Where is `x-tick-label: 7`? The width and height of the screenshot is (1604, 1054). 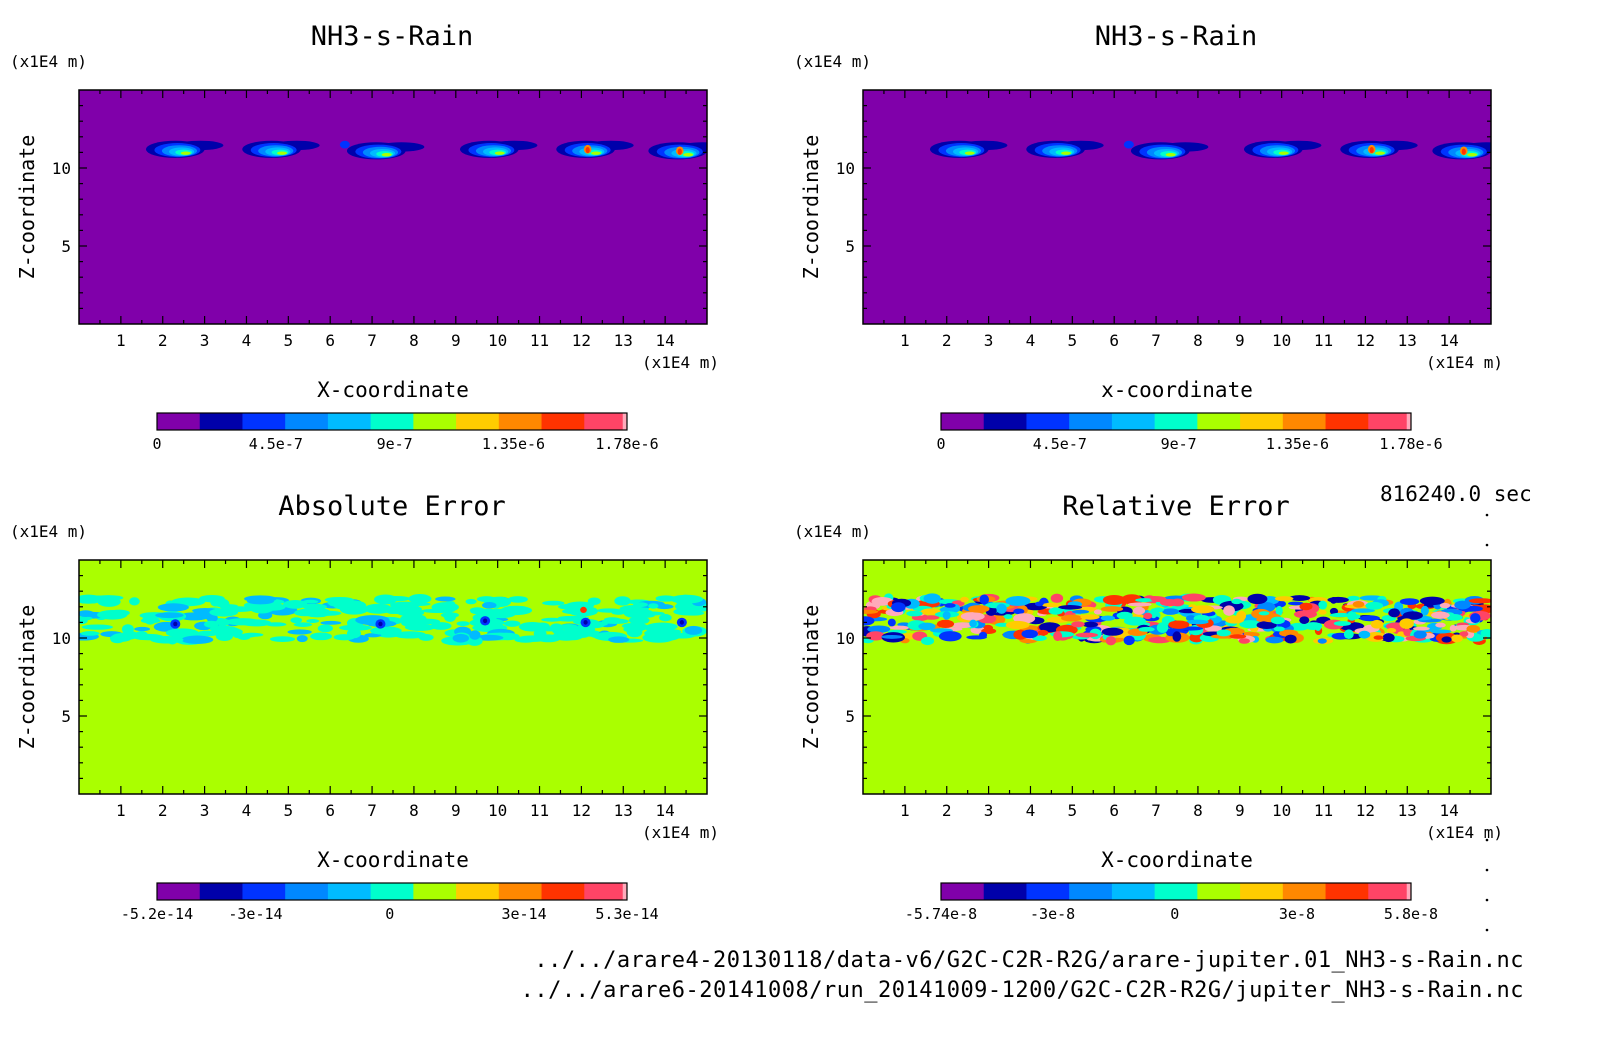
x-tick-label: 7 is located at coordinates (1156, 340).